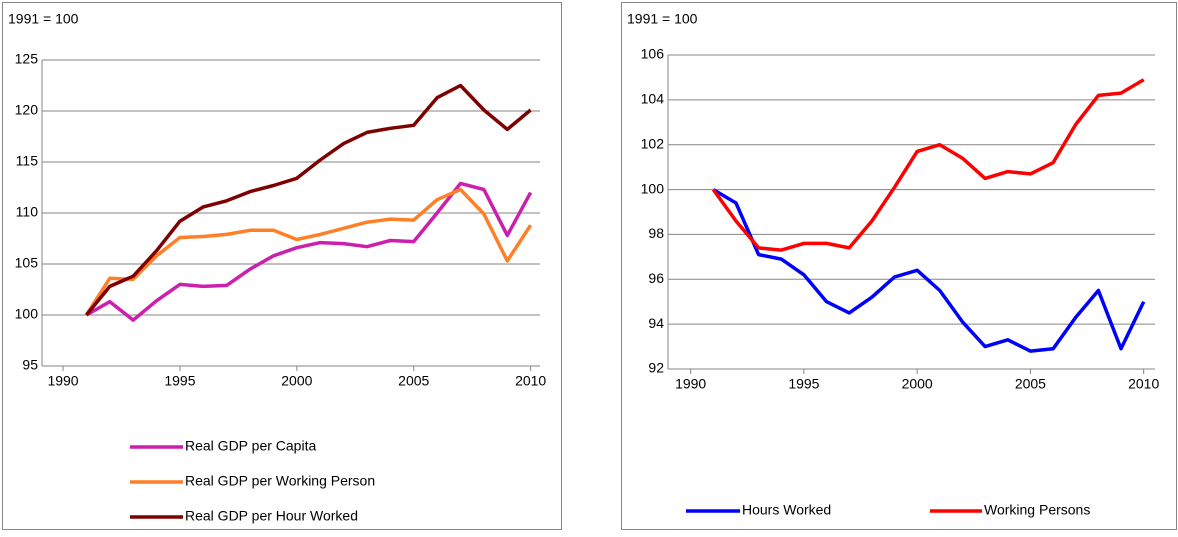 The width and height of the screenshot is (1178, 537). What do you see at coordinates (786, 510) in the screenshot?
I see `legend-label: Hours Worked` at bounding box center [786, 510].